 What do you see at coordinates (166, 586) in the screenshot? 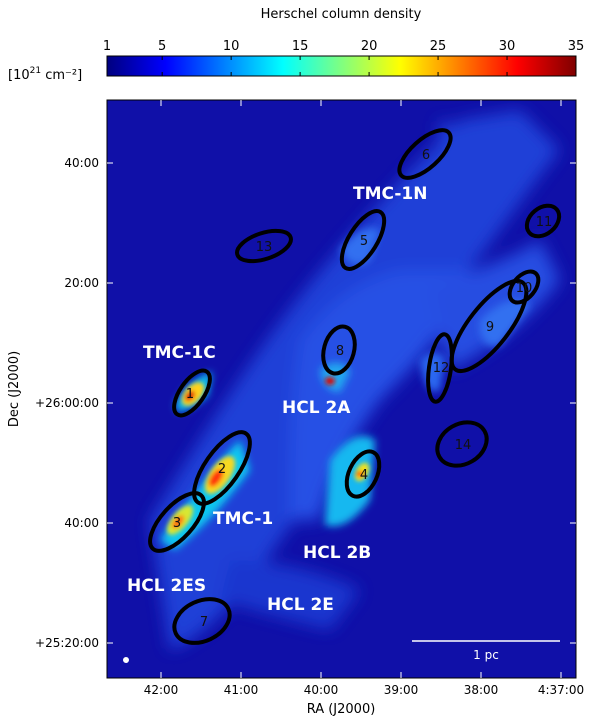
I see `region-label-hcl-2es: HCL 2ES` at bounding box center [166, 586].